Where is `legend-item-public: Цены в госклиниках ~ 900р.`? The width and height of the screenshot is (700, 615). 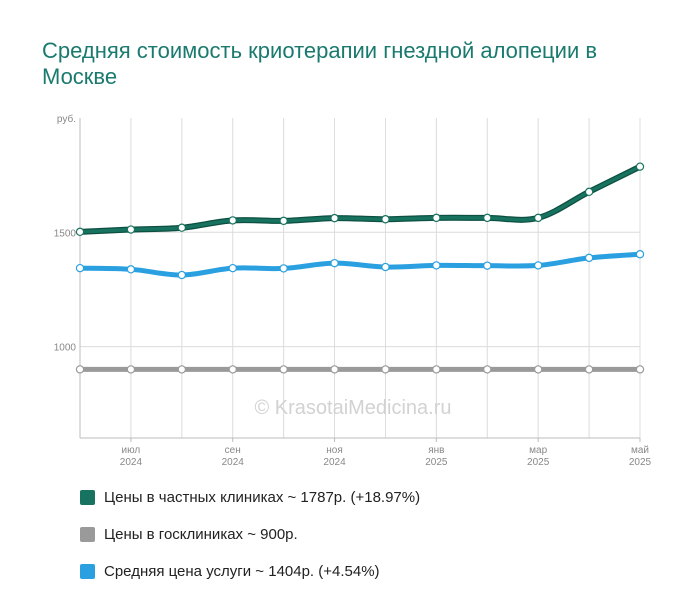
legend-item-public: Цены в госклиниках ~ 900р. is located at coordinates (250, 534).